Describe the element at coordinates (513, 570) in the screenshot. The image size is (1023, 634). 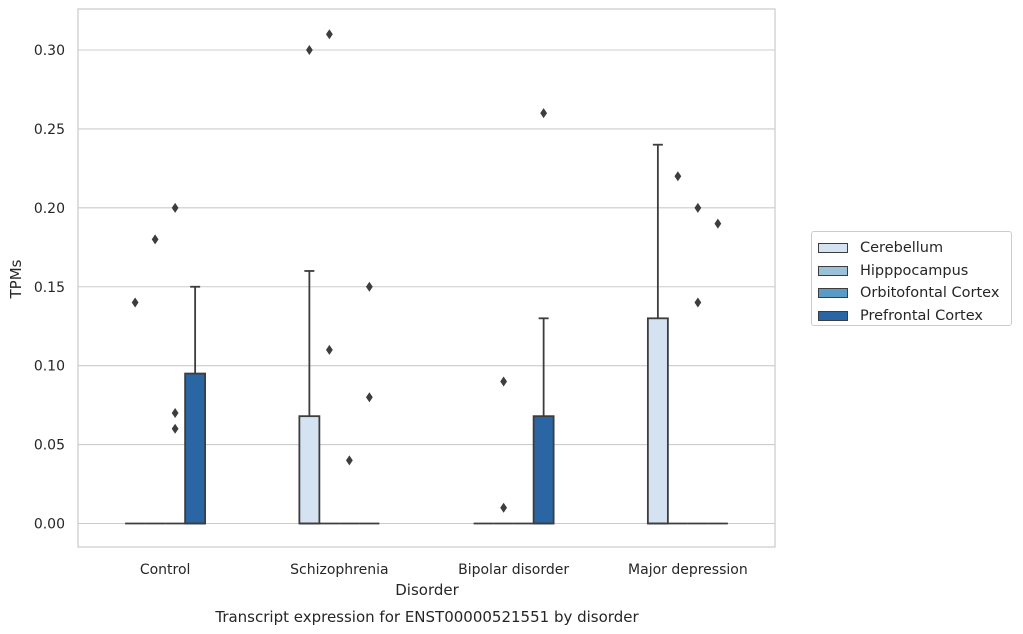
I see `x-tick-label: Bipolar disorder` at that location.